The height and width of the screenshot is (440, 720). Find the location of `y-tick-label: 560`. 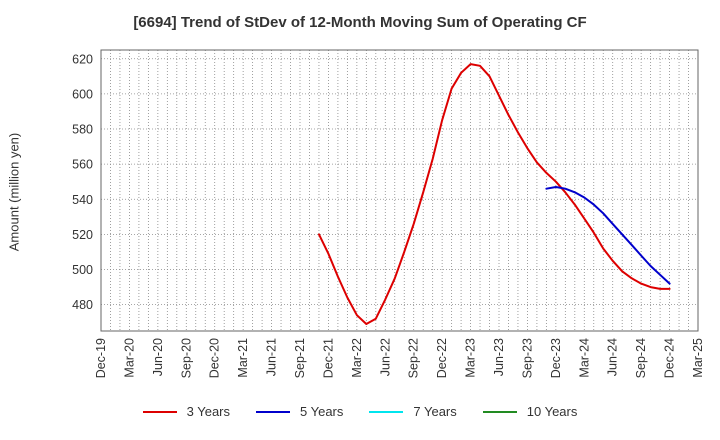

y-tick-label: 560 is located at coordinates (82, 165).